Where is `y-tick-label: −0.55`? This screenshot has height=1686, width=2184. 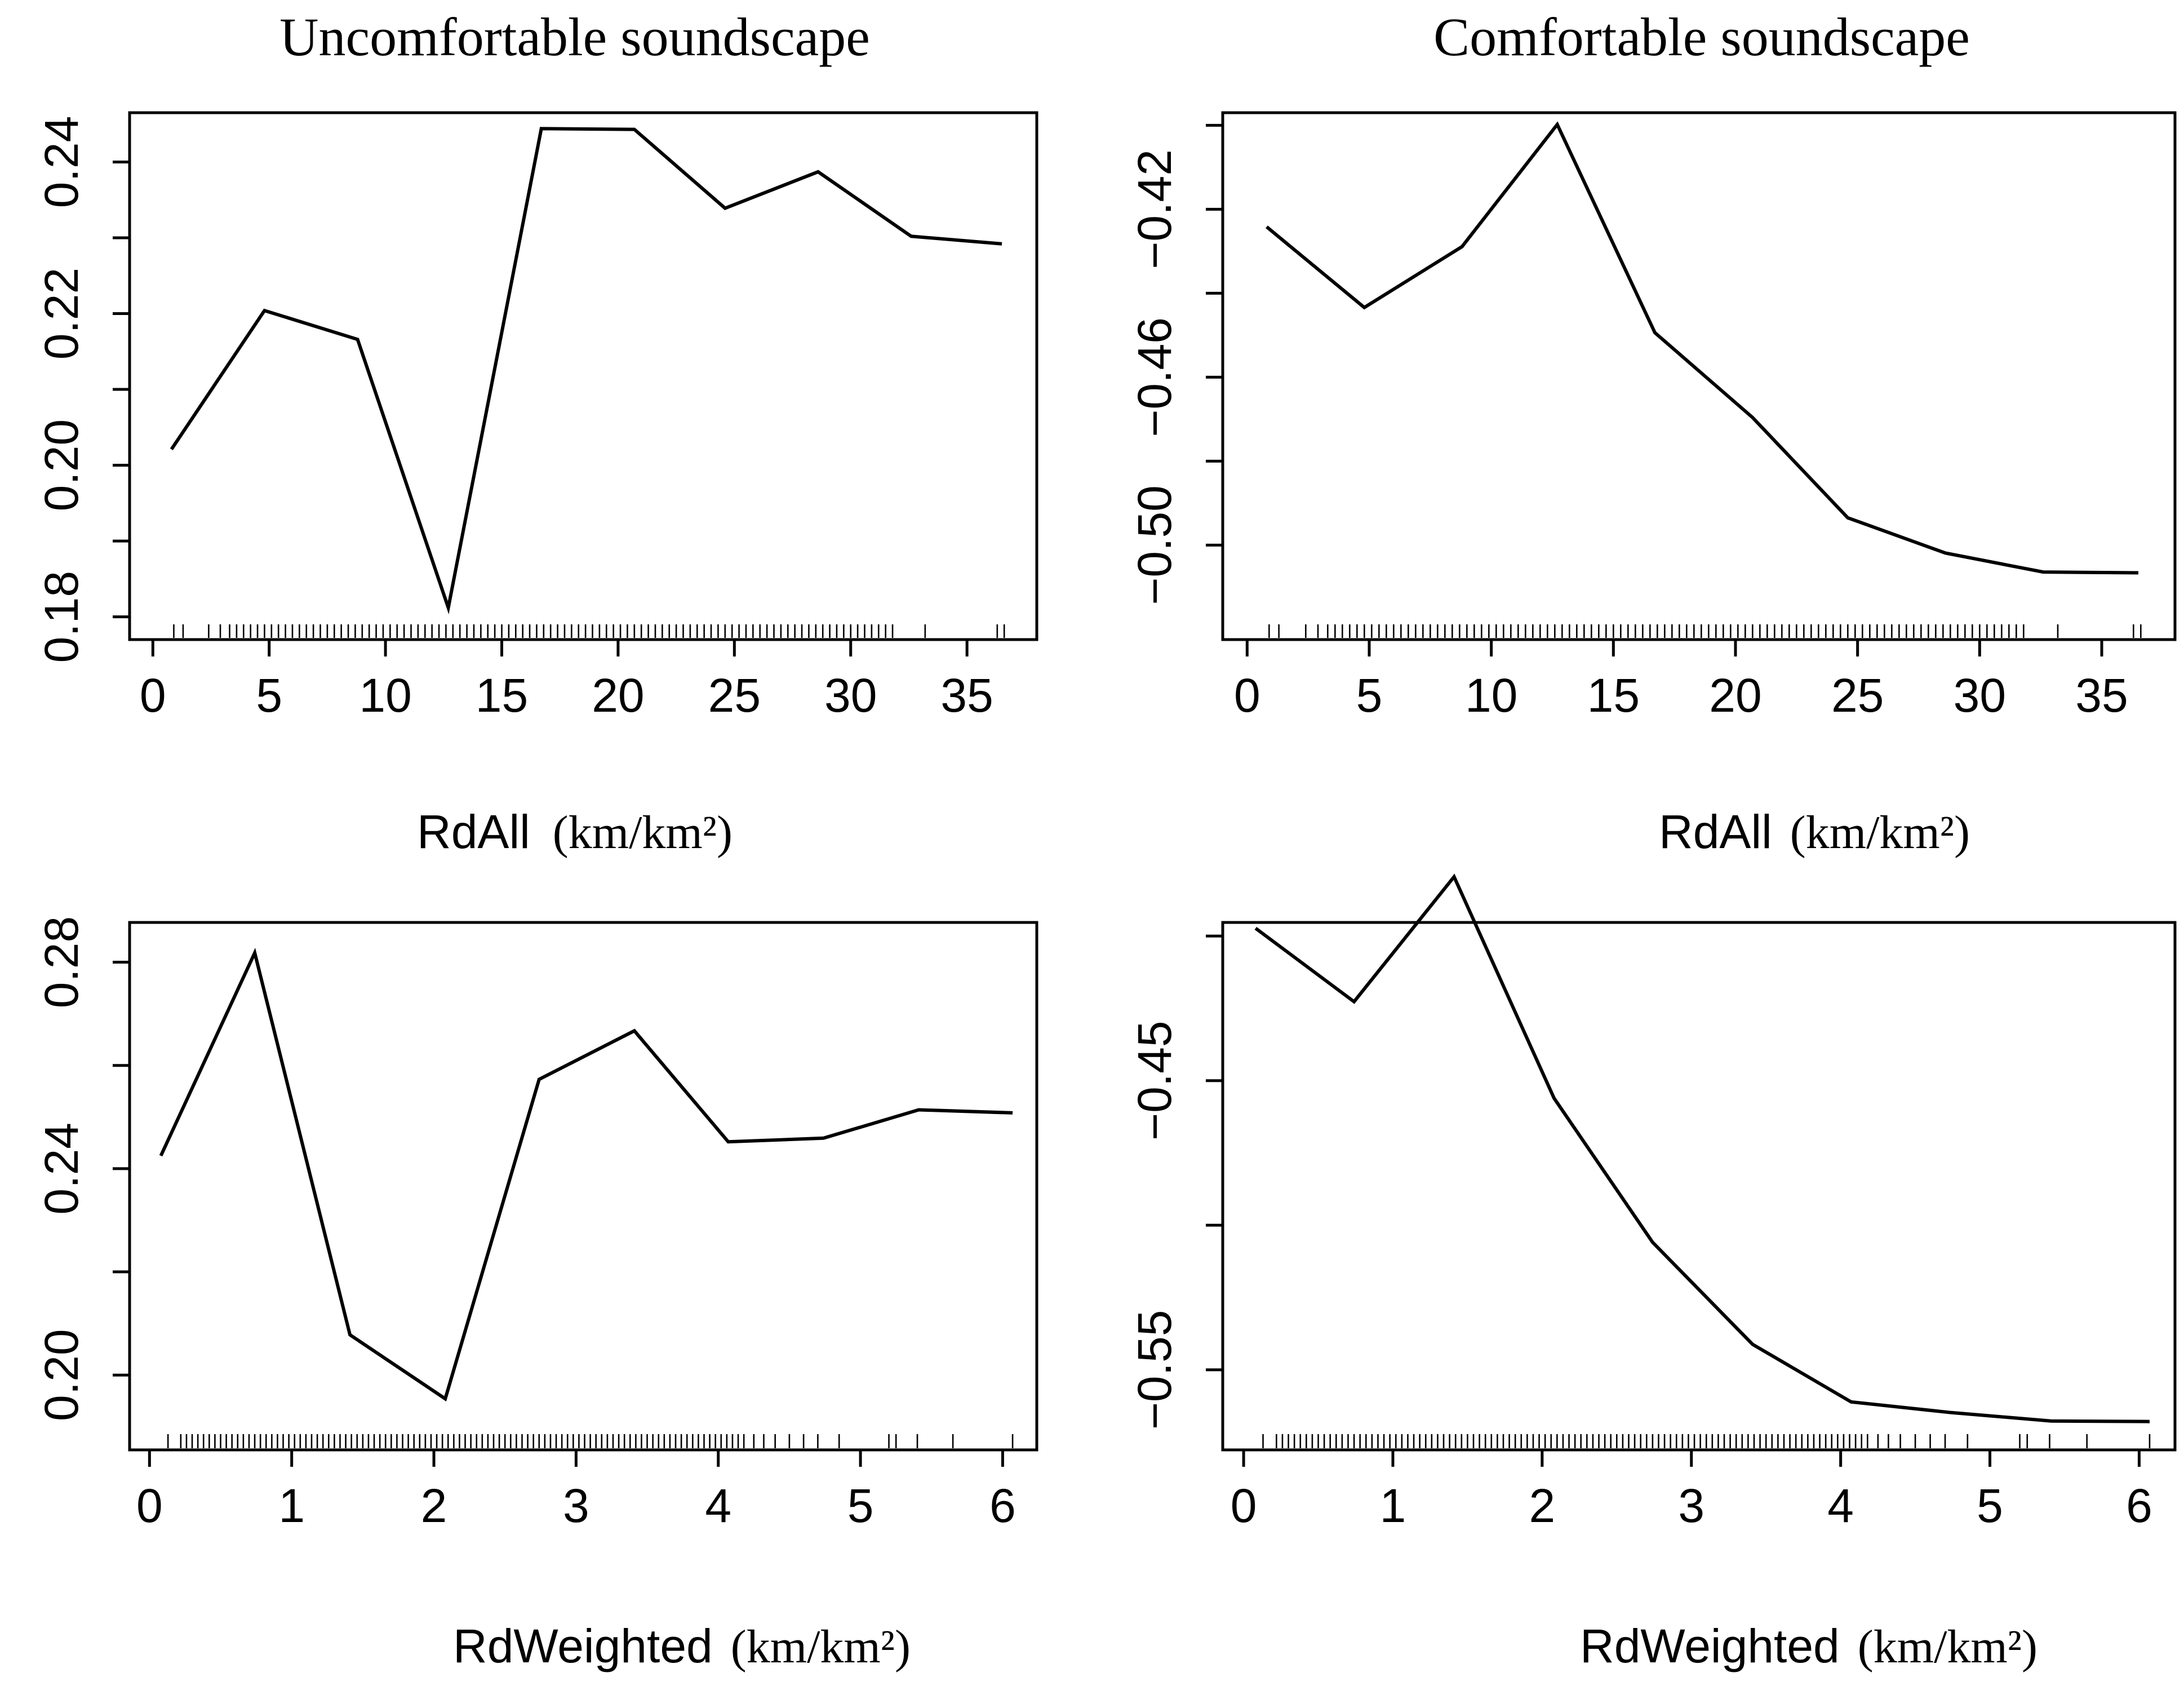
y-tick-label: −0.55 is located at coordinates (1154, 1370).